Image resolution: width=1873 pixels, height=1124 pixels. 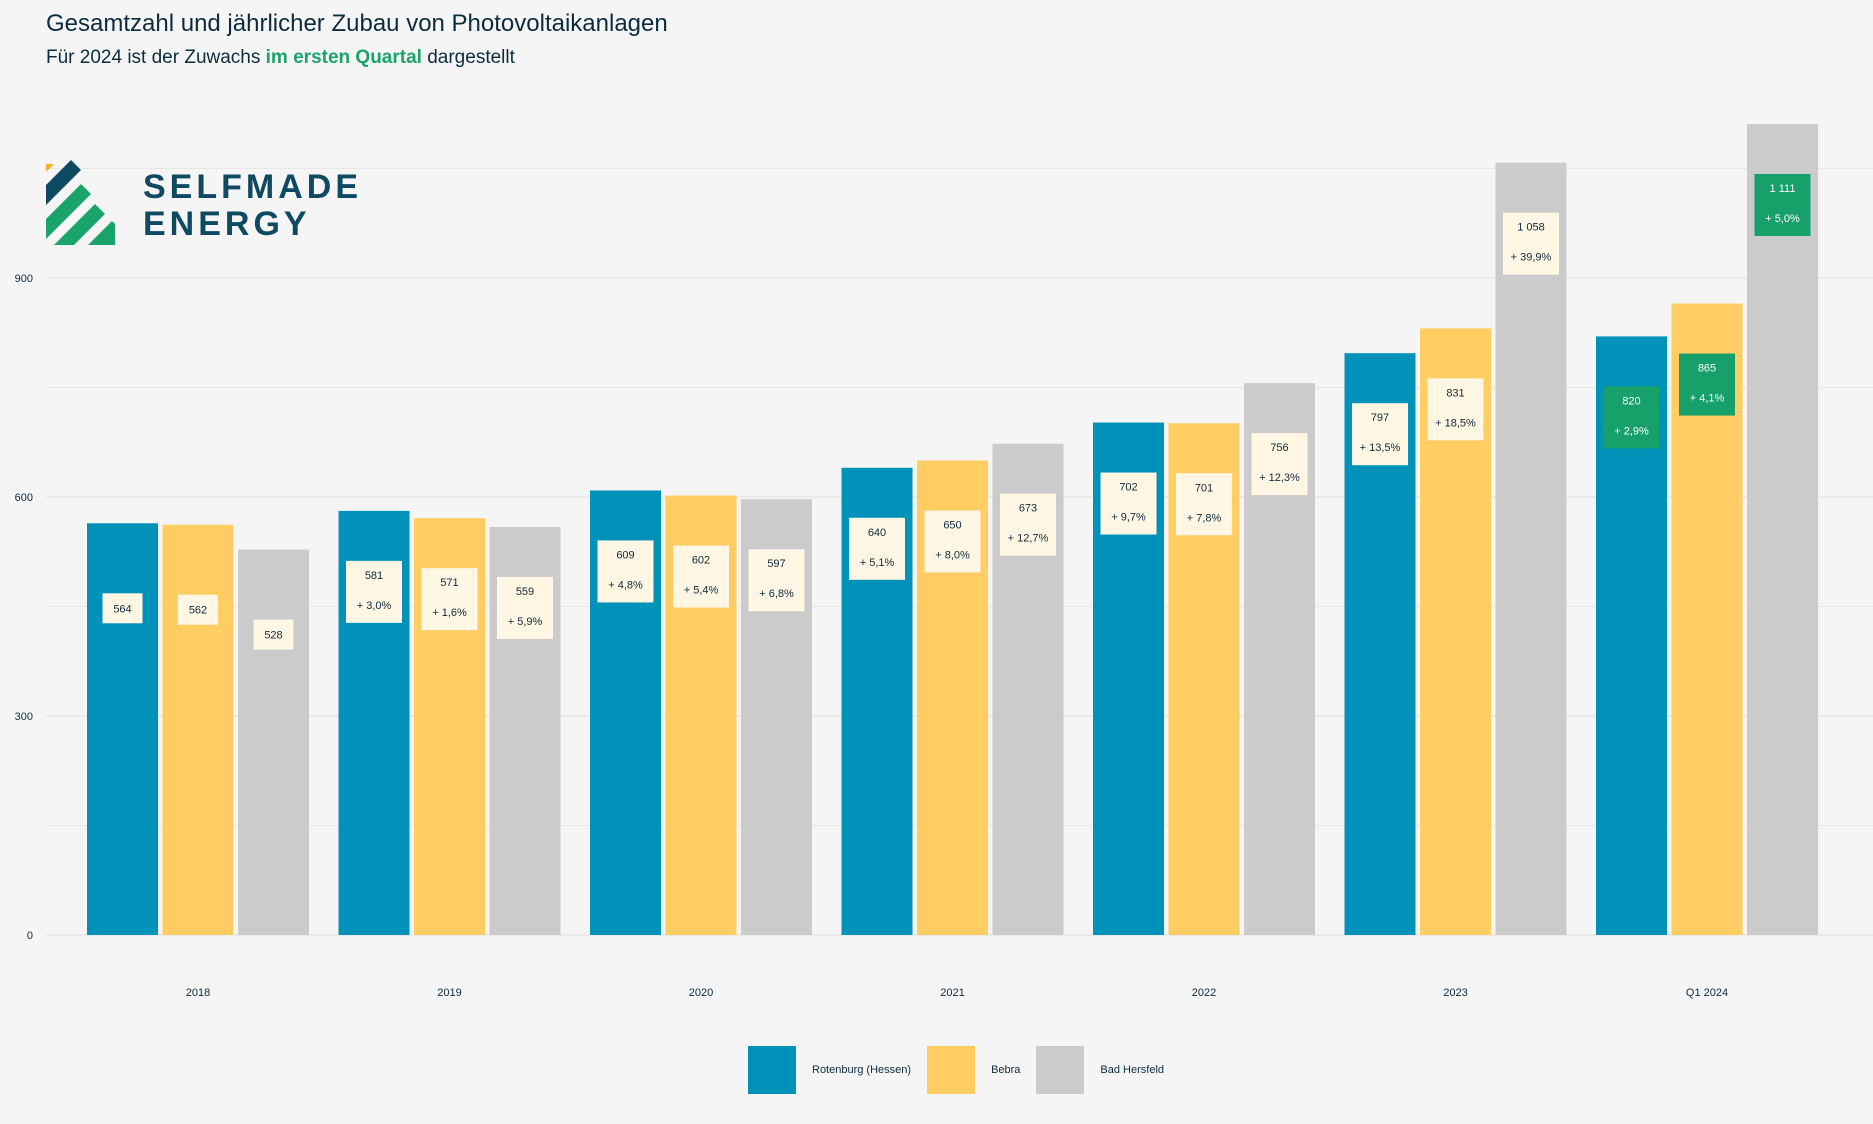 I want to click on x-category-label: 2019, so click(x=449, y=993).